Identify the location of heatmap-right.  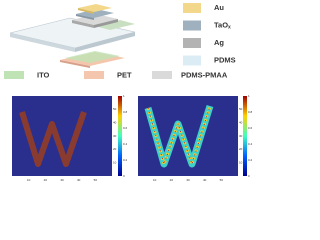
(188, 136).